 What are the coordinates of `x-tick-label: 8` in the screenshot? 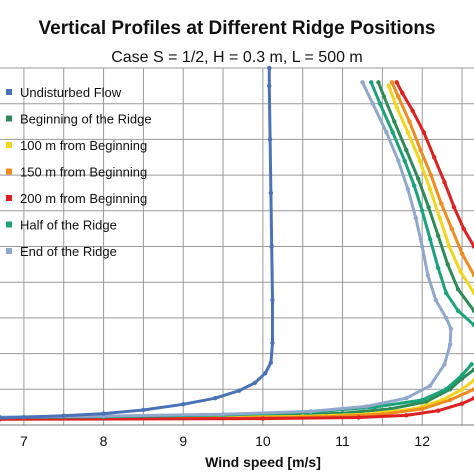 It's located at (104, 441).